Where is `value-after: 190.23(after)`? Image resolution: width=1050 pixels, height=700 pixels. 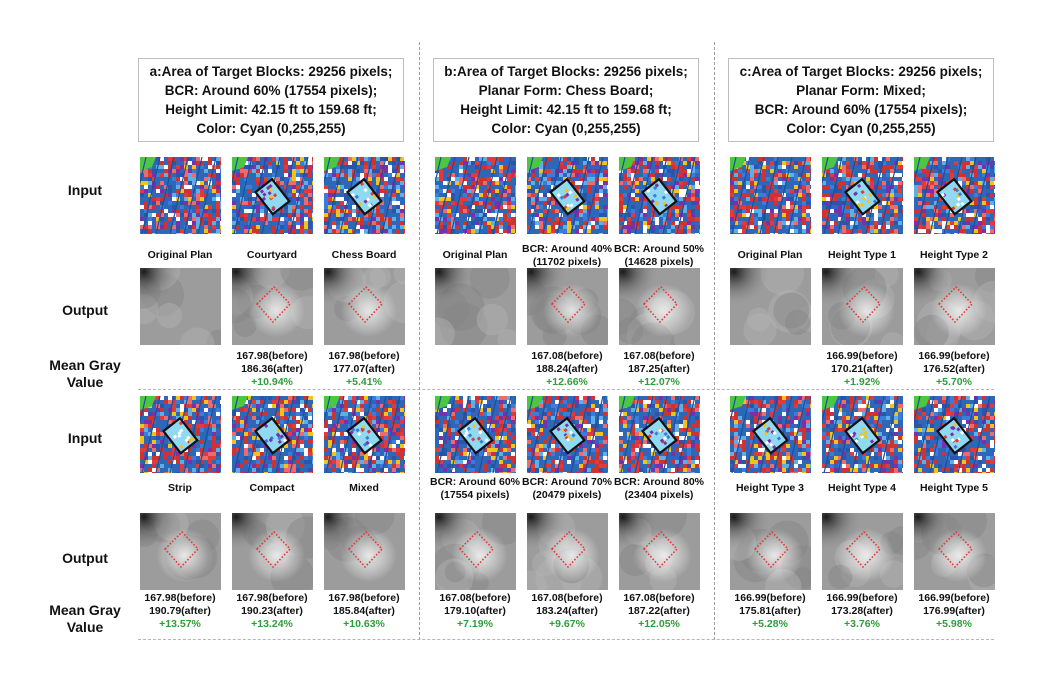 value-after: 190.23(after) is located at coordinates (272, 611).